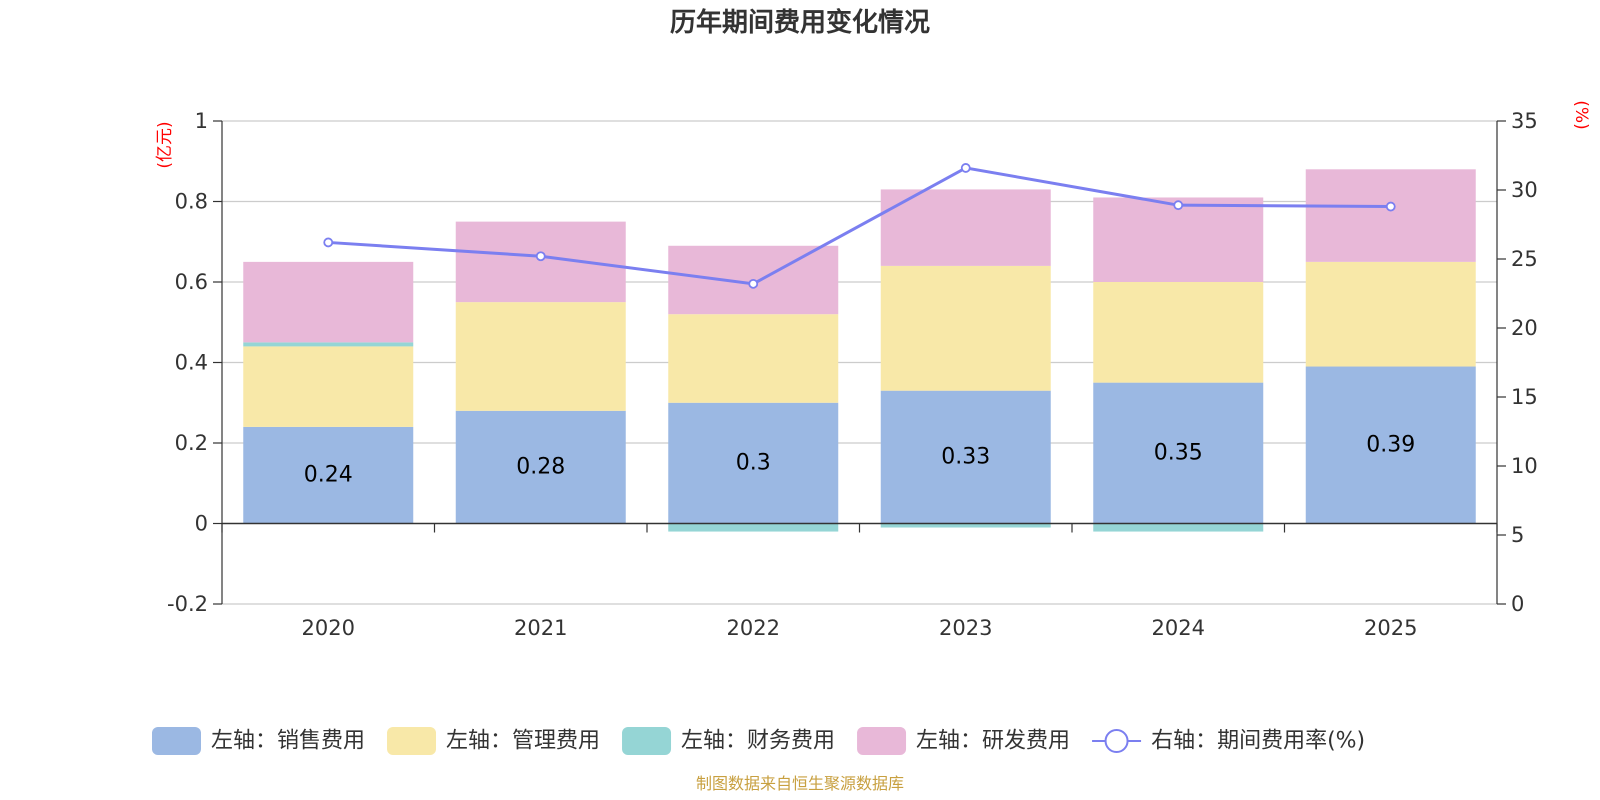 This screenshot has width=1600, height=800. Describe the element at coordinates (859, 460) in the screenshot. I see `bar-labels: 0.24 0.28 0.3 0.33 0.35 0.39` at that location.